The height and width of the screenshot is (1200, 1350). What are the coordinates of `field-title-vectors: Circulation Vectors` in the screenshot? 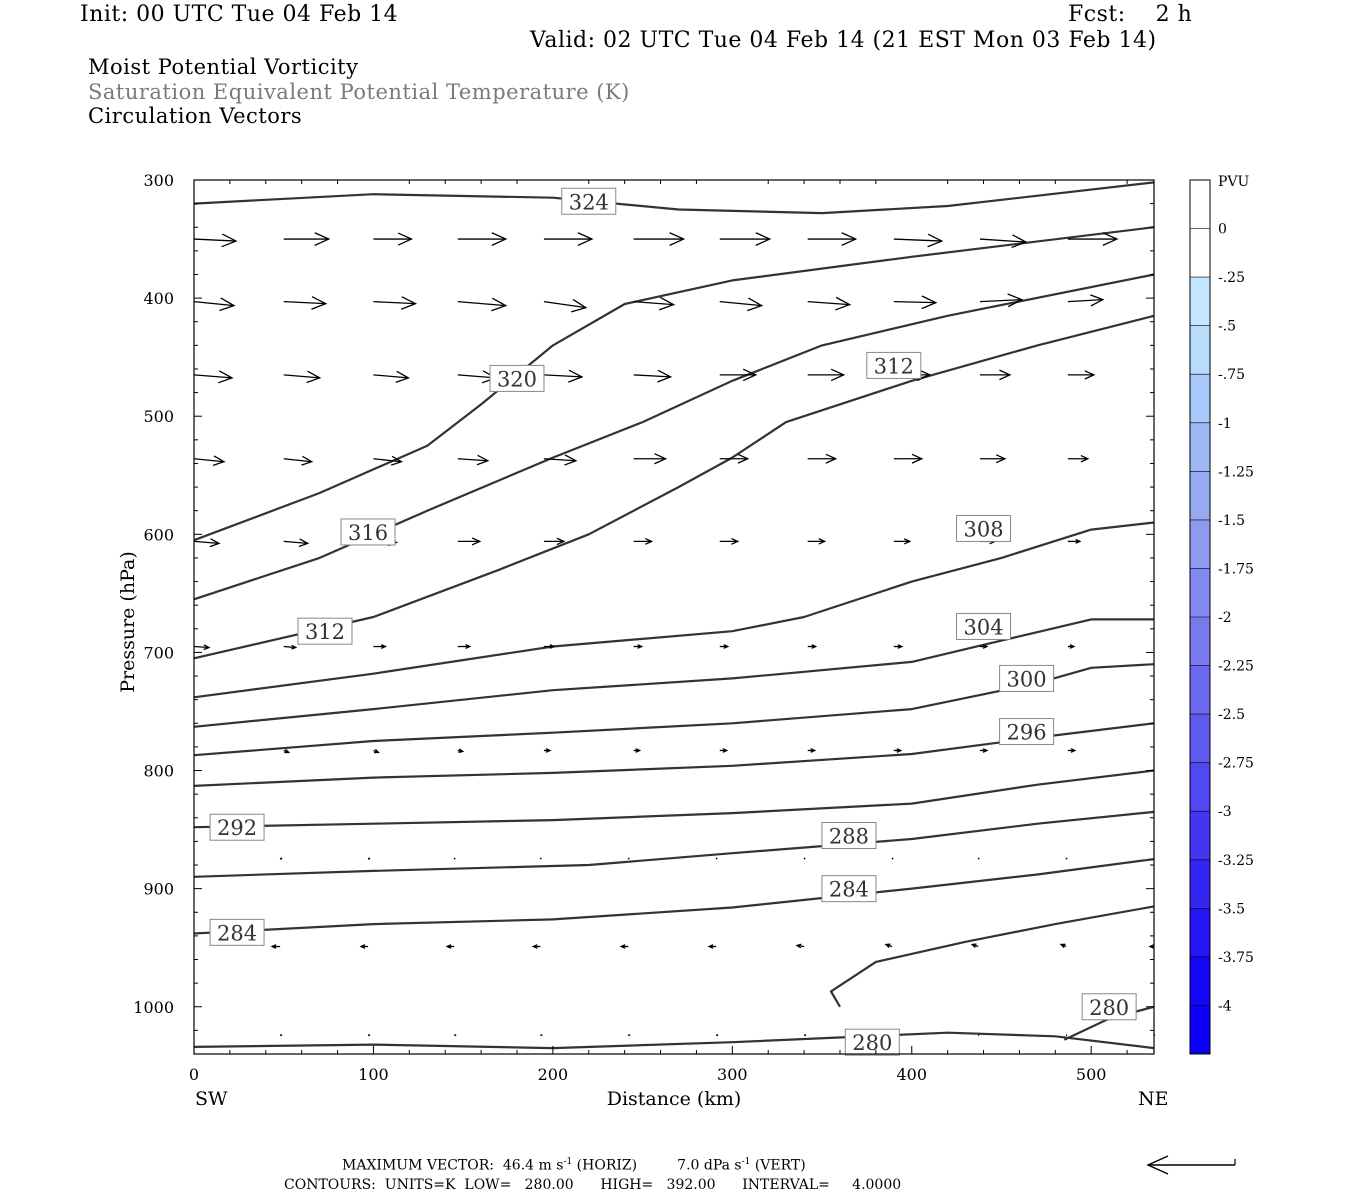 It's located at (195, 116).